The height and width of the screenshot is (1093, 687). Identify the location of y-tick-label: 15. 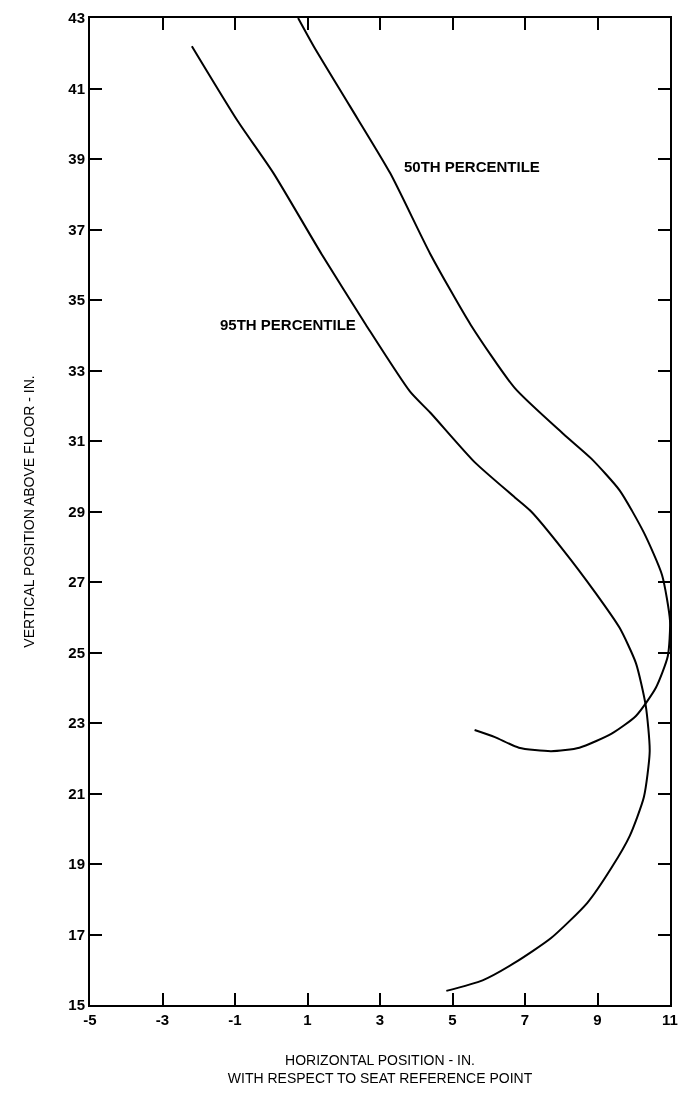
(76, 1005).